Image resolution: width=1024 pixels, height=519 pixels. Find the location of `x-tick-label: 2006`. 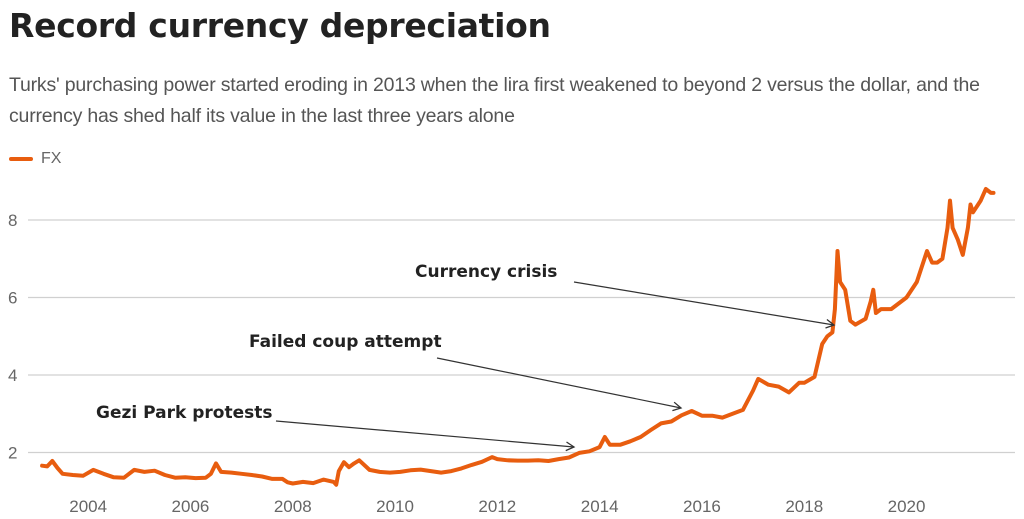

x-tick-label: 2006 is located at coordinates (191, 506).